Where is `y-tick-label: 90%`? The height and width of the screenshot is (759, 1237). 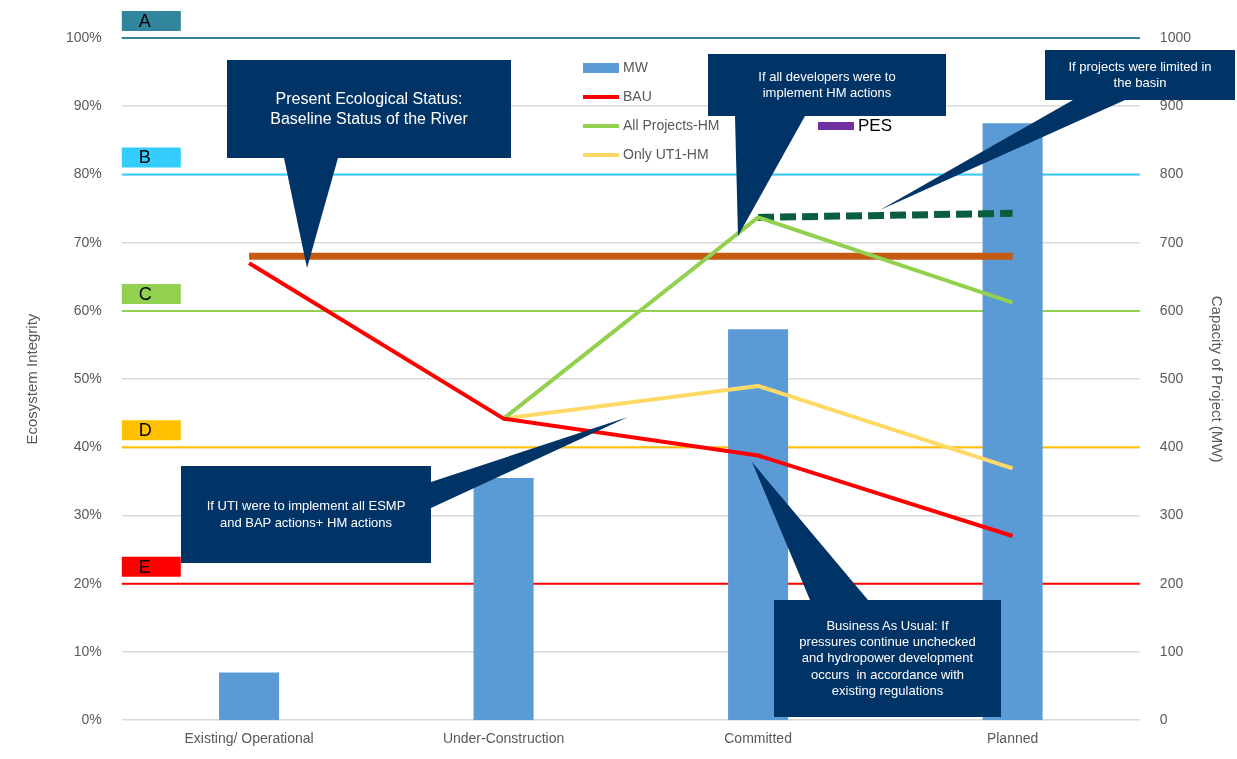
y-tick-label: 90% is located at coordinates (87, 105).